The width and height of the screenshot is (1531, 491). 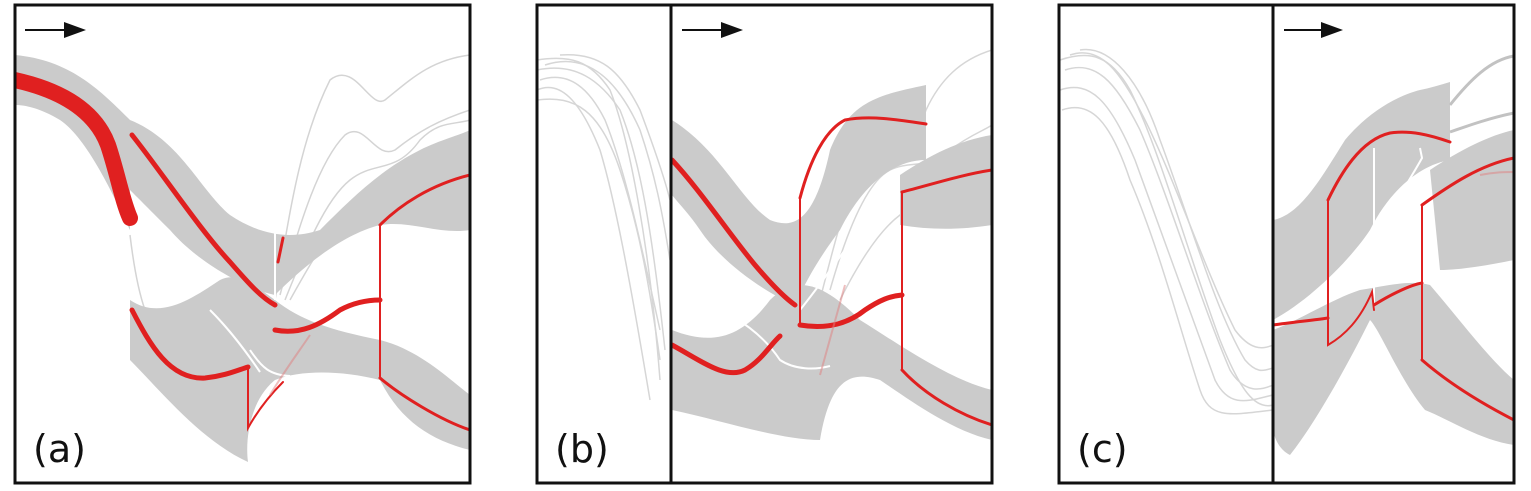 I want to click on top-traces, so click(x=1482, y=94).